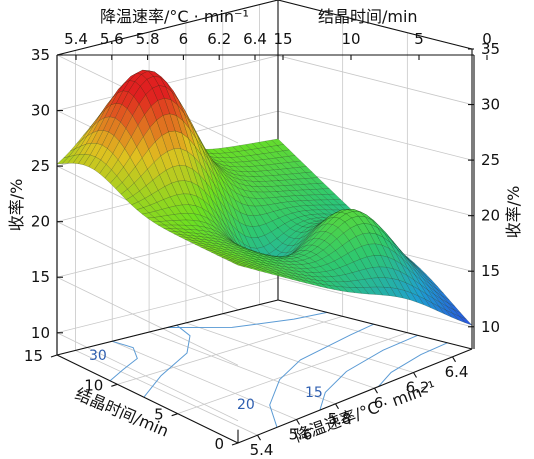 The image size is (534, 459). Describe the element at coordinates (174, 16) in the screenshot. I see `x-axis-title-top: 降温速率/°C · min⁻¹` at that location.